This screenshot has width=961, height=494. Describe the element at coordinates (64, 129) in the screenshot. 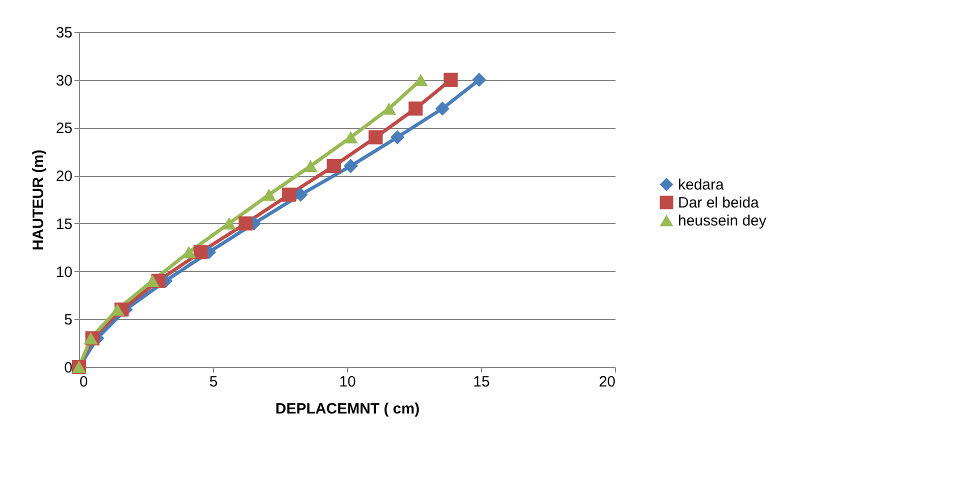

I see `y-tick-label: 25` at that location.